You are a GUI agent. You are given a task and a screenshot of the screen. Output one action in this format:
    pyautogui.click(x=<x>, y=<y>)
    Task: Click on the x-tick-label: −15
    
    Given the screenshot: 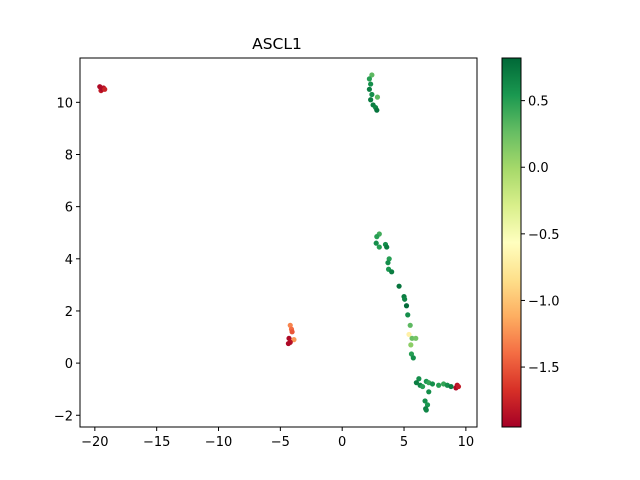 What is the action you would take?
    pyautogui.click(x=156, y=442)
    